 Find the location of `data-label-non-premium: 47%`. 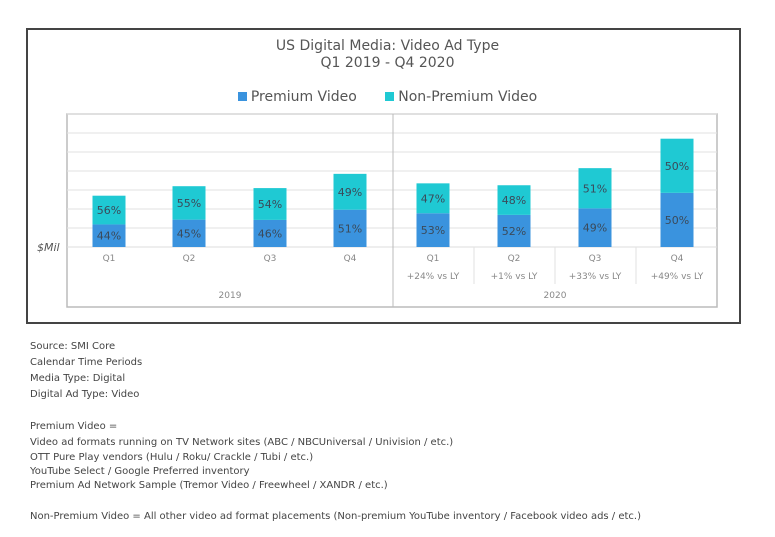

data-label-non-premium: 47% is located at coordinates (433, 198).